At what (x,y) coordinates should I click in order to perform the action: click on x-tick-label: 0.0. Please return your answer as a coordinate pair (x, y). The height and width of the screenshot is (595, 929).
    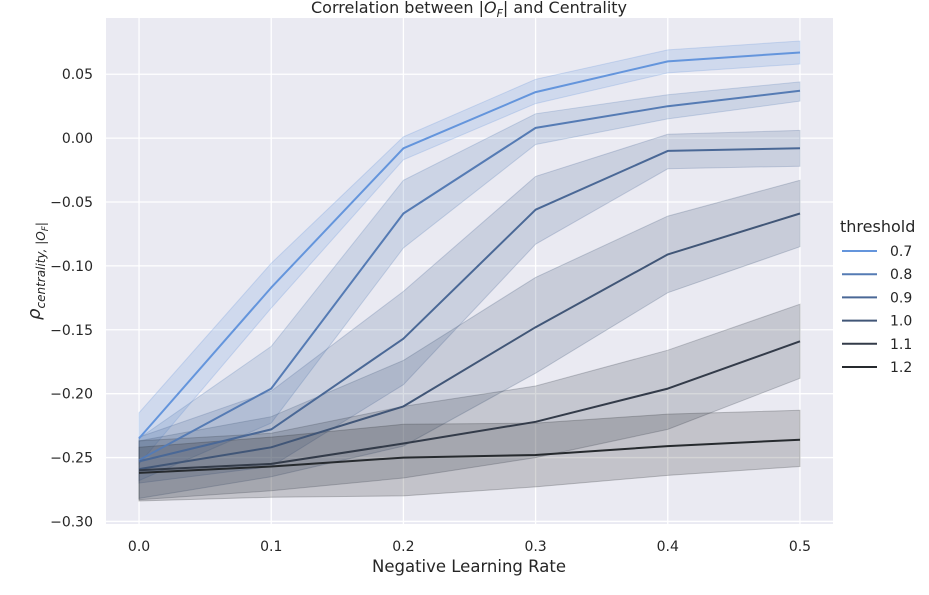
    Looking at the image, I should click on (139, 547).